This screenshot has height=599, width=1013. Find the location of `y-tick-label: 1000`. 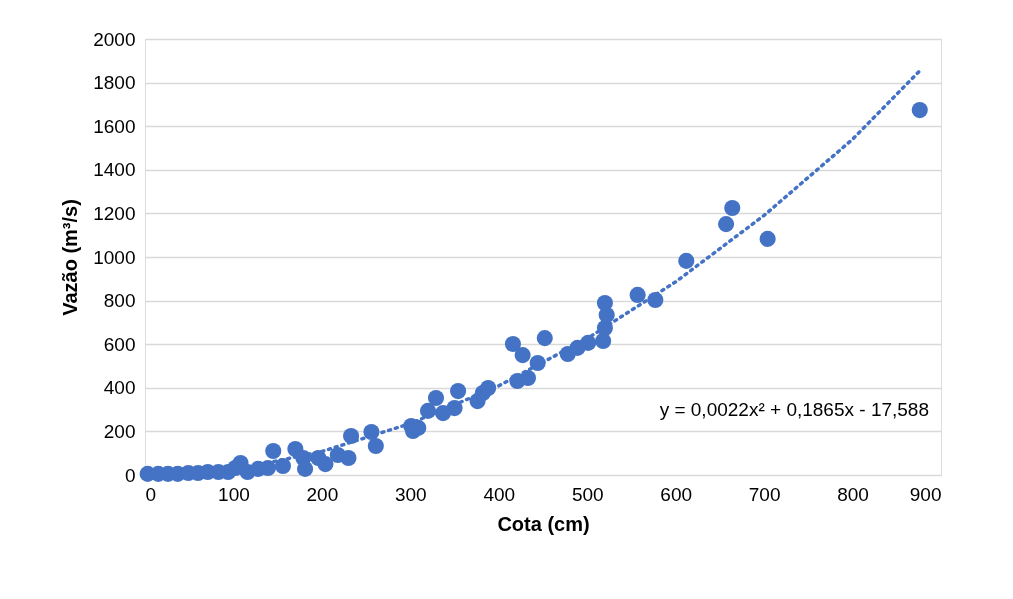

y-tick-label: 1000 is located at coordinates (114, 257).